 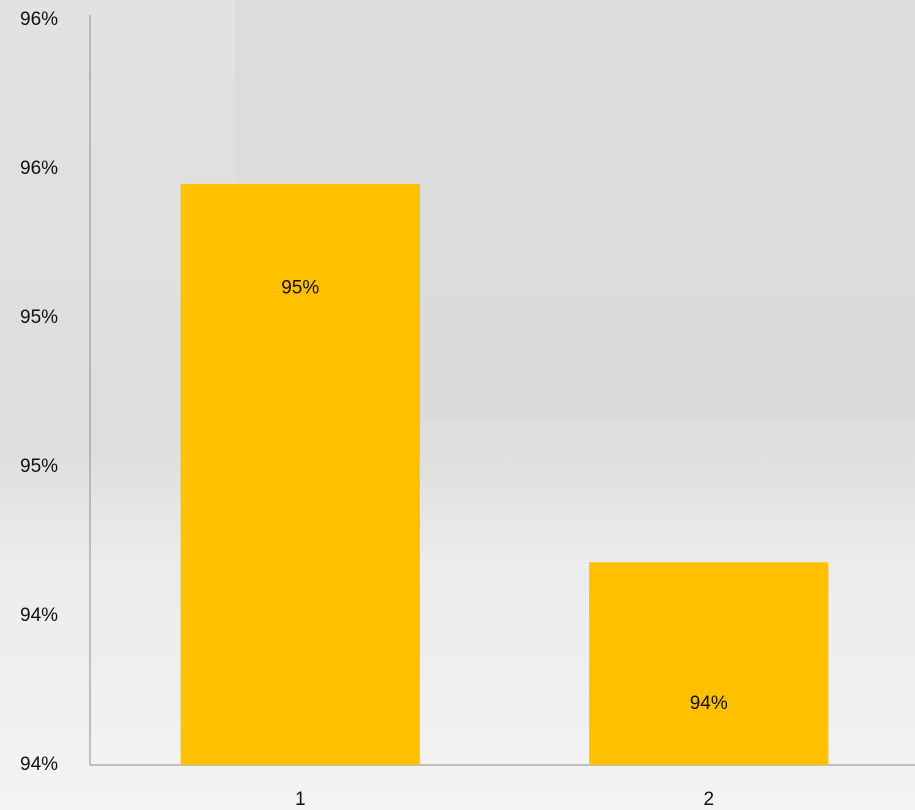 What do you see at coordinates (709, 703) in the screenshot?
I see `data-label: 94%` at bounding box center [709, 703].